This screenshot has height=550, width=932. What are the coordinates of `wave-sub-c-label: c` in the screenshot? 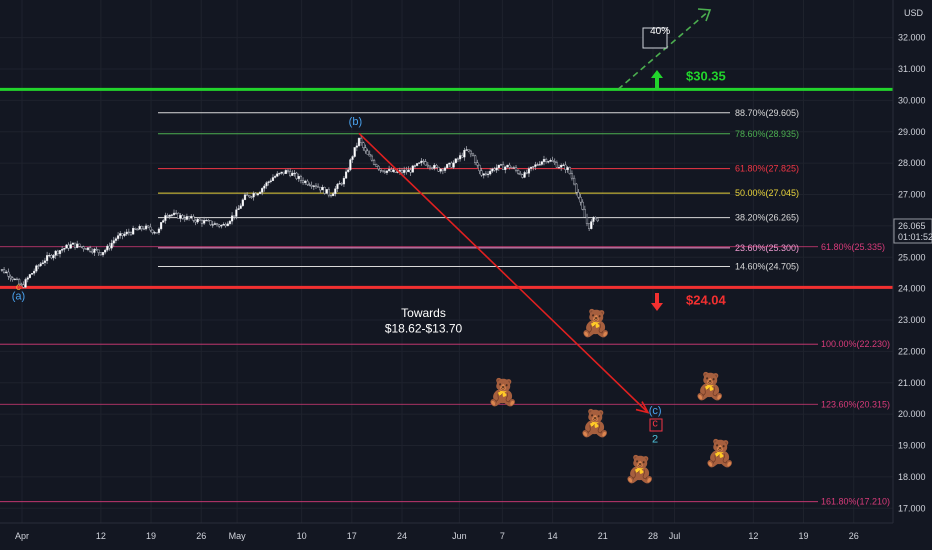 It's located at (18, 287).